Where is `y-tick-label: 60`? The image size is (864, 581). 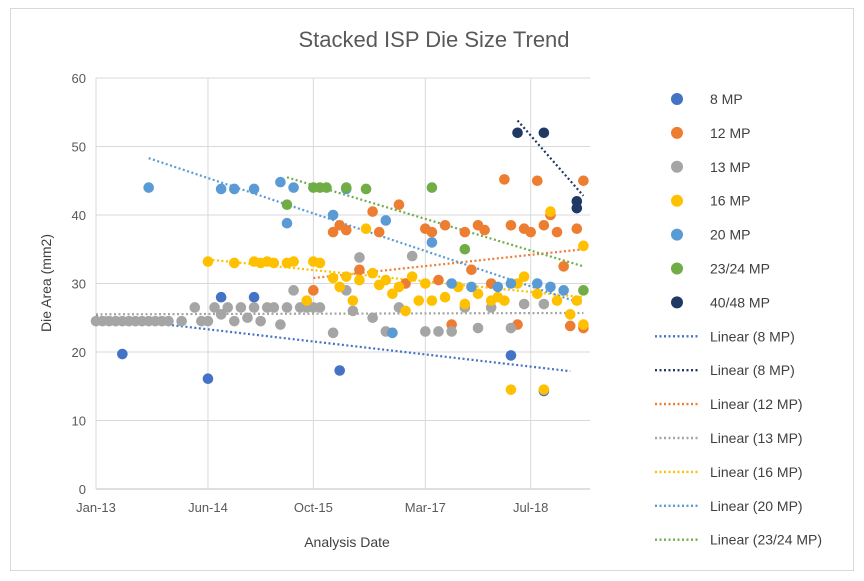
y-tick-label: 60 is located at coordinates (79, 78).